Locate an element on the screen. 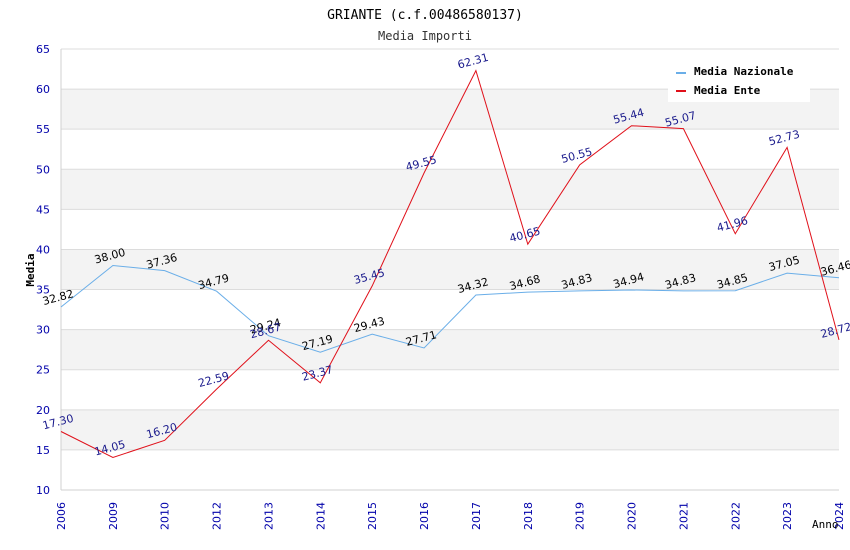  y-tick-label: 20 is located at coordinates (43, 410).